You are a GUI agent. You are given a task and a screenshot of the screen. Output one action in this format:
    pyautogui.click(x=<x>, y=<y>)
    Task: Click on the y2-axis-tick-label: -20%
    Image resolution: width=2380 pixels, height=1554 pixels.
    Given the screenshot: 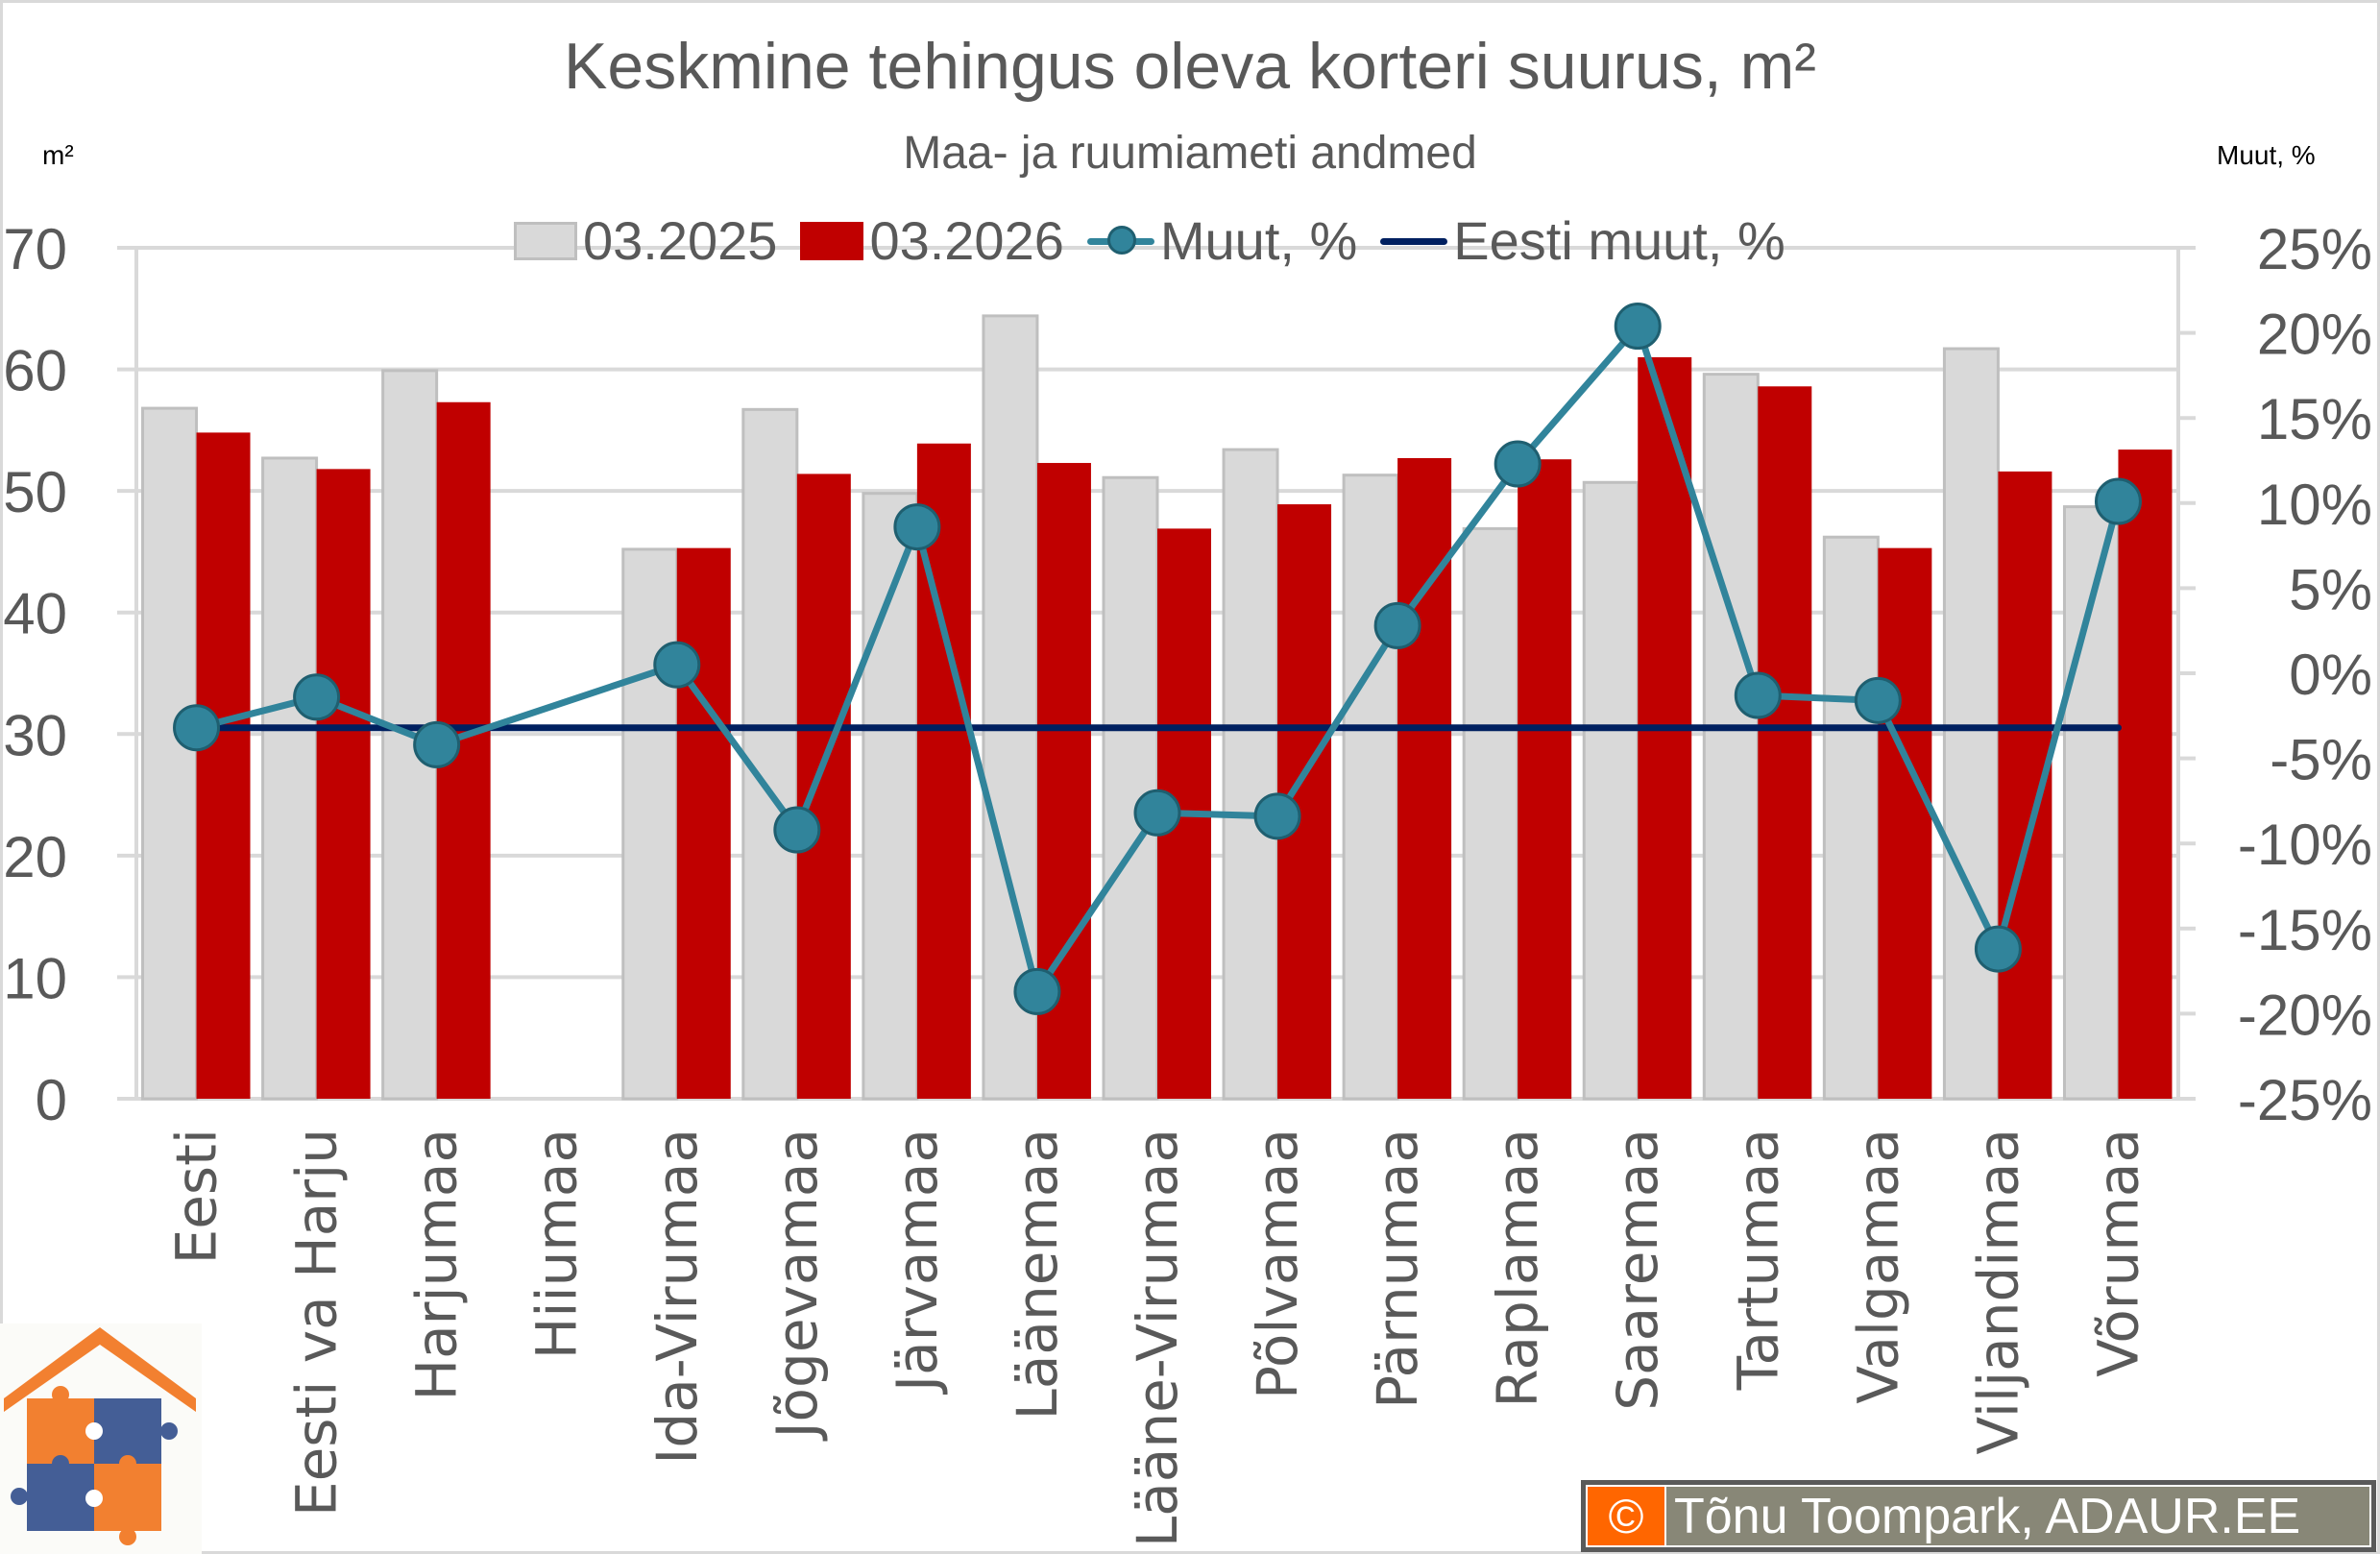 What is the action you would take?
    pyautogui.click(x=2305, y=1015)
    